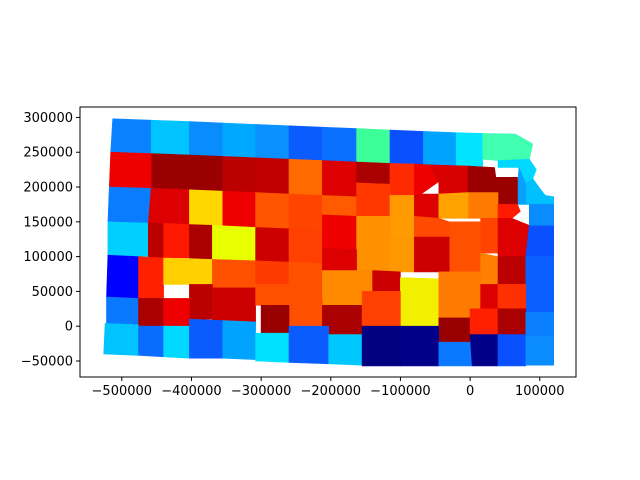 This screenshot has height=480, width=640. I want to click on y-tick-label: 50000, so click(52, 292).